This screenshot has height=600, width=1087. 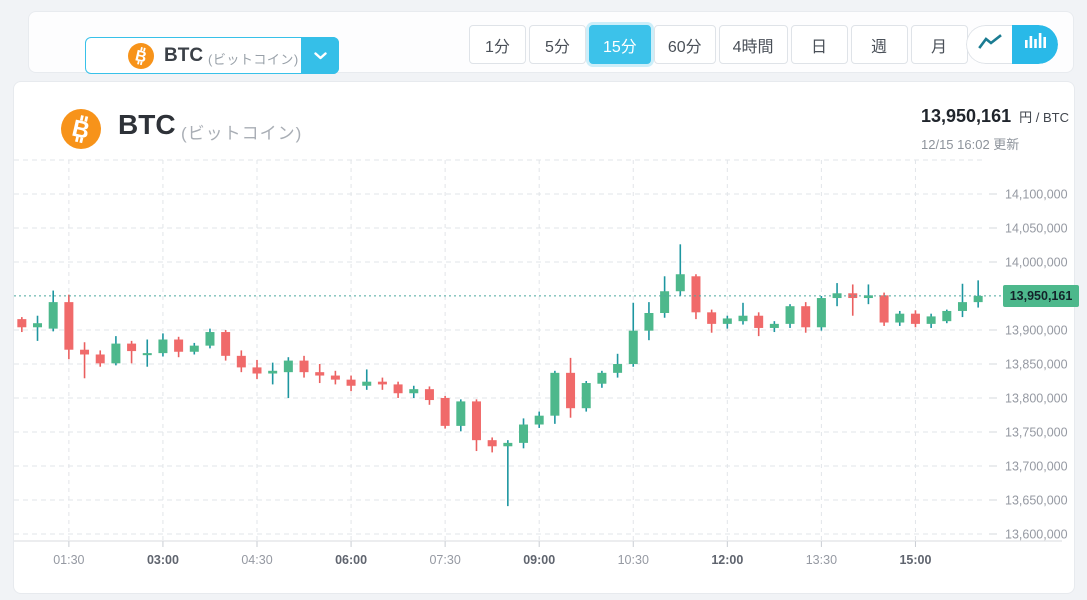 What do you see at coordinates (68, 560) in the screenshot?
I see `x-axis-label: 01:30` at bounding box center [68, 560].